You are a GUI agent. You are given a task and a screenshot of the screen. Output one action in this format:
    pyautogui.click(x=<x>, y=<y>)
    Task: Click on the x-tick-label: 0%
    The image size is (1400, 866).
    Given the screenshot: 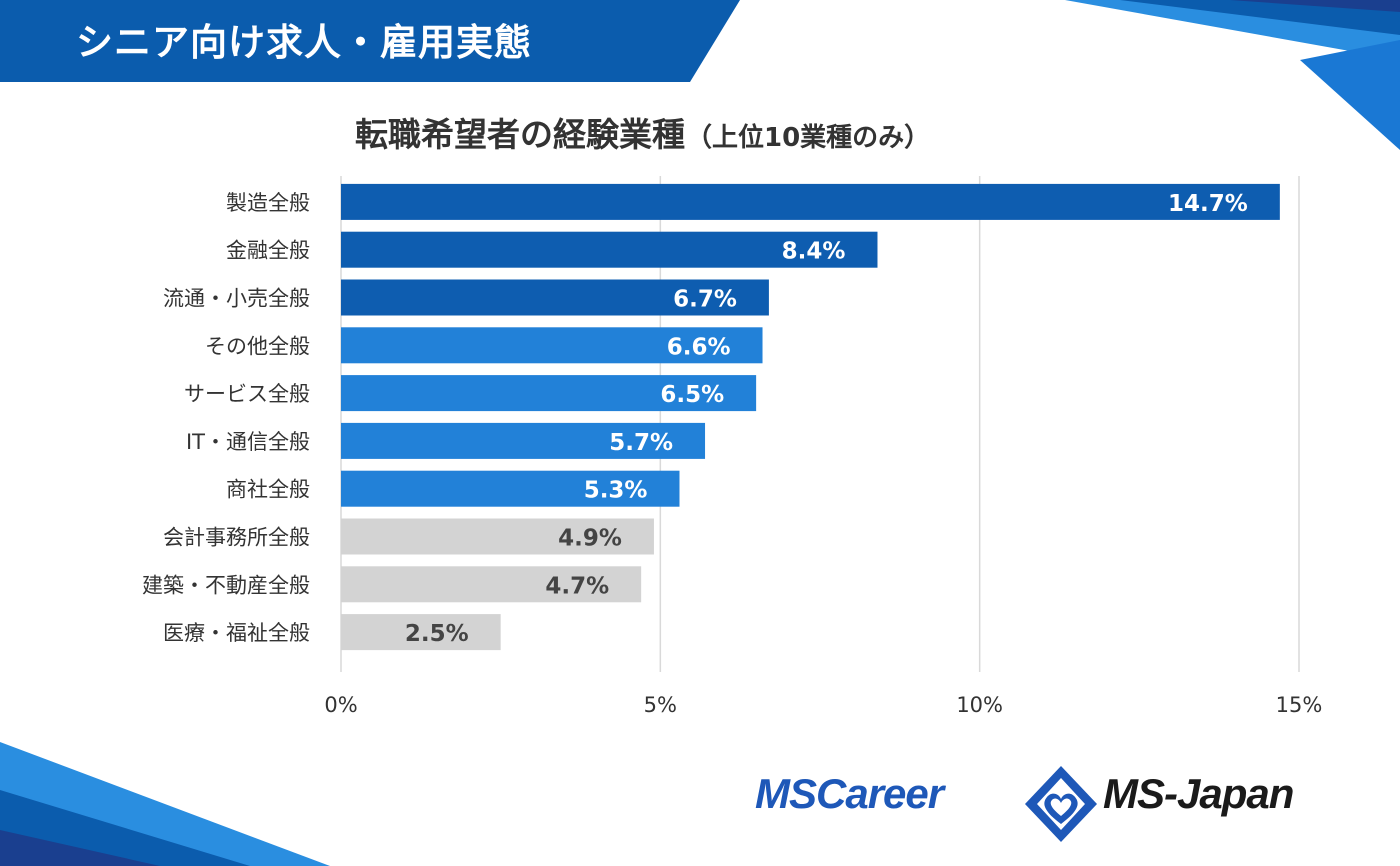 What is the action you would take?
    pyautogui.click(x=340, y=705)
    